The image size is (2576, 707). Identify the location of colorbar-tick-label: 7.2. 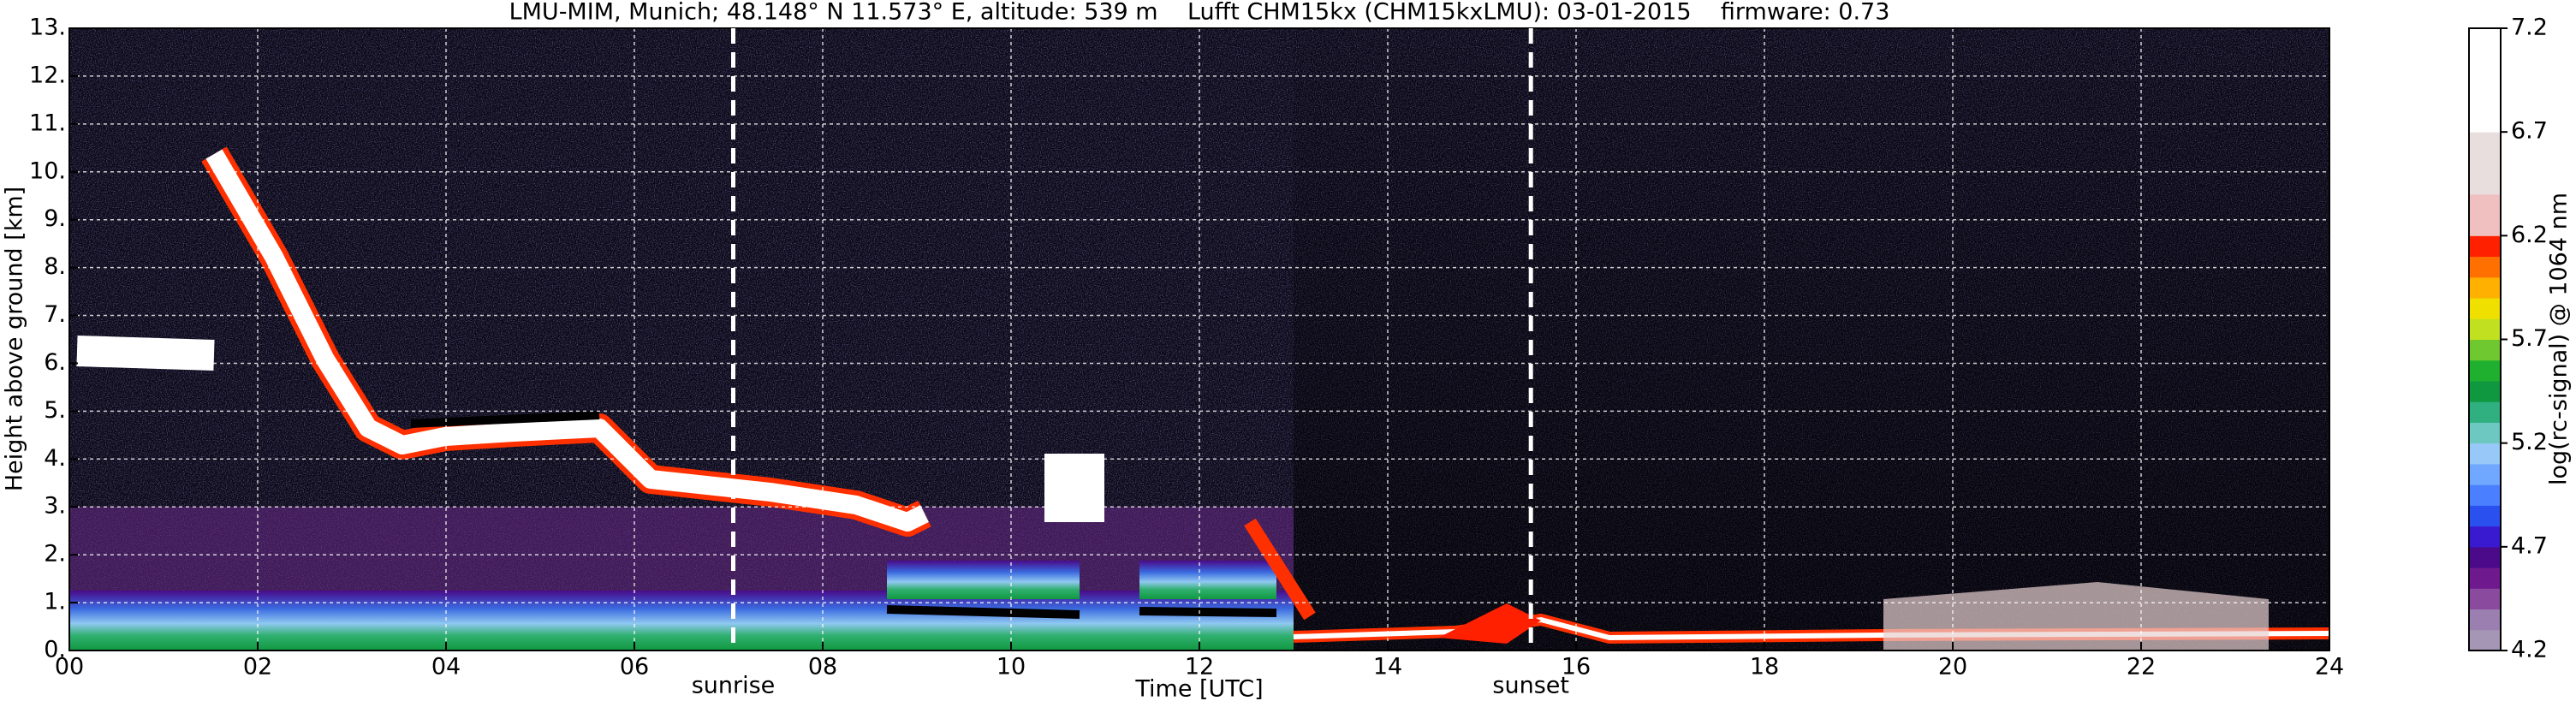
(2530, 28).